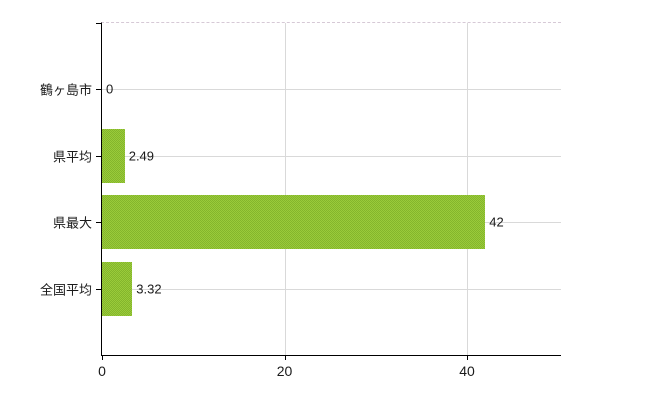  What do you see at coordinates (99, 23) in the screenshot?
I see `y-axis-top-tick` at bounding box center [99, 23].